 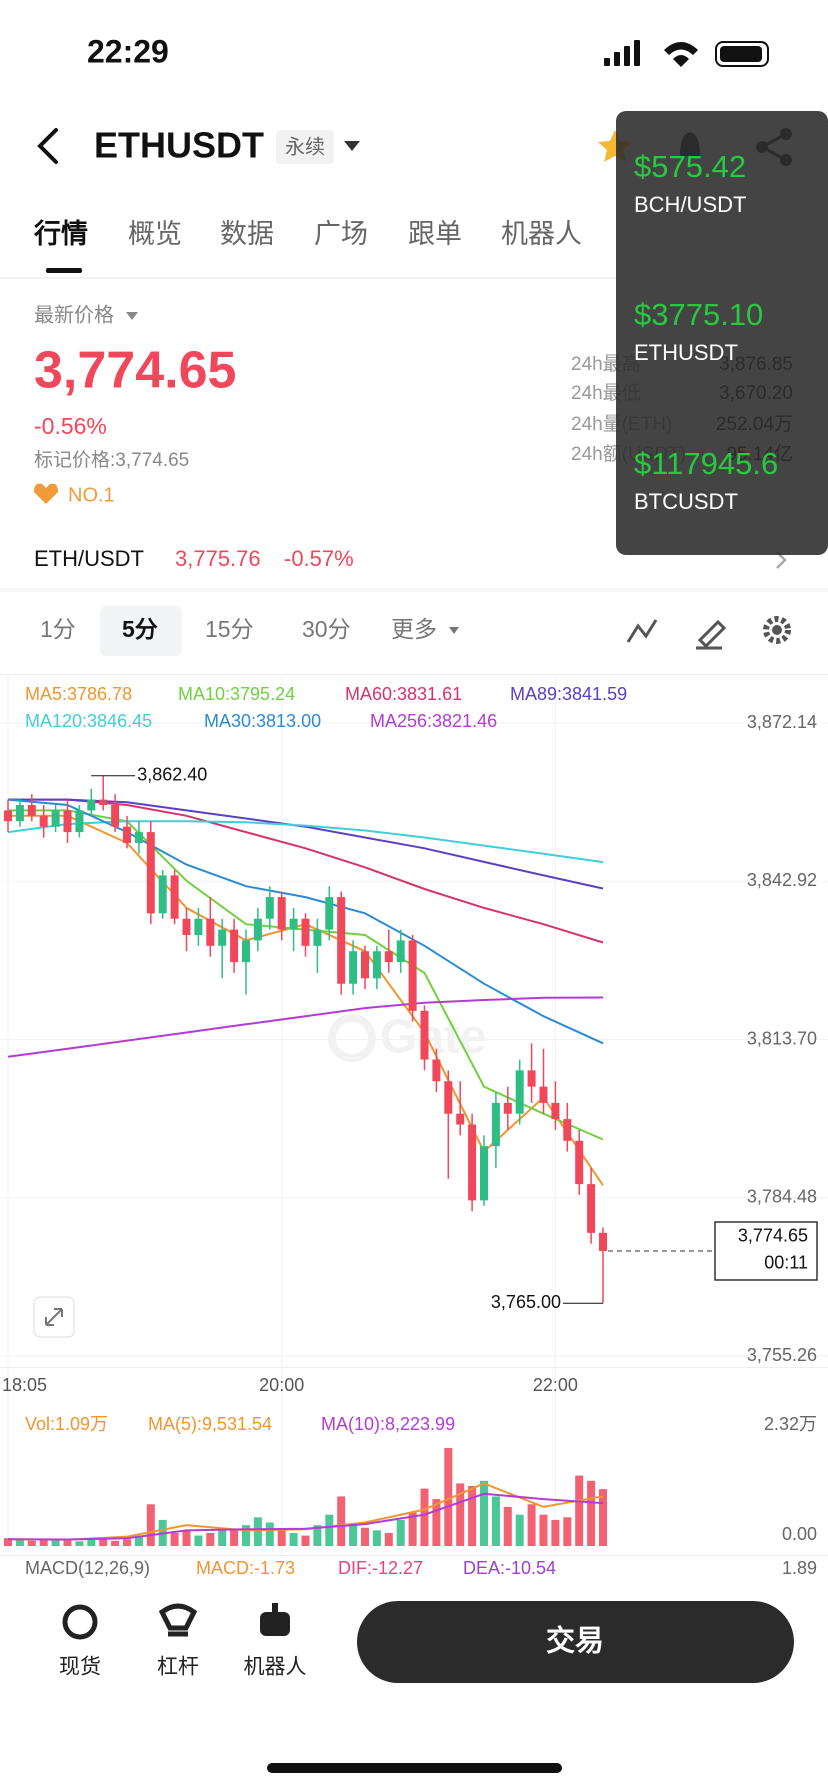 I want to click on interval: 5分, so click(x=140, y=629).